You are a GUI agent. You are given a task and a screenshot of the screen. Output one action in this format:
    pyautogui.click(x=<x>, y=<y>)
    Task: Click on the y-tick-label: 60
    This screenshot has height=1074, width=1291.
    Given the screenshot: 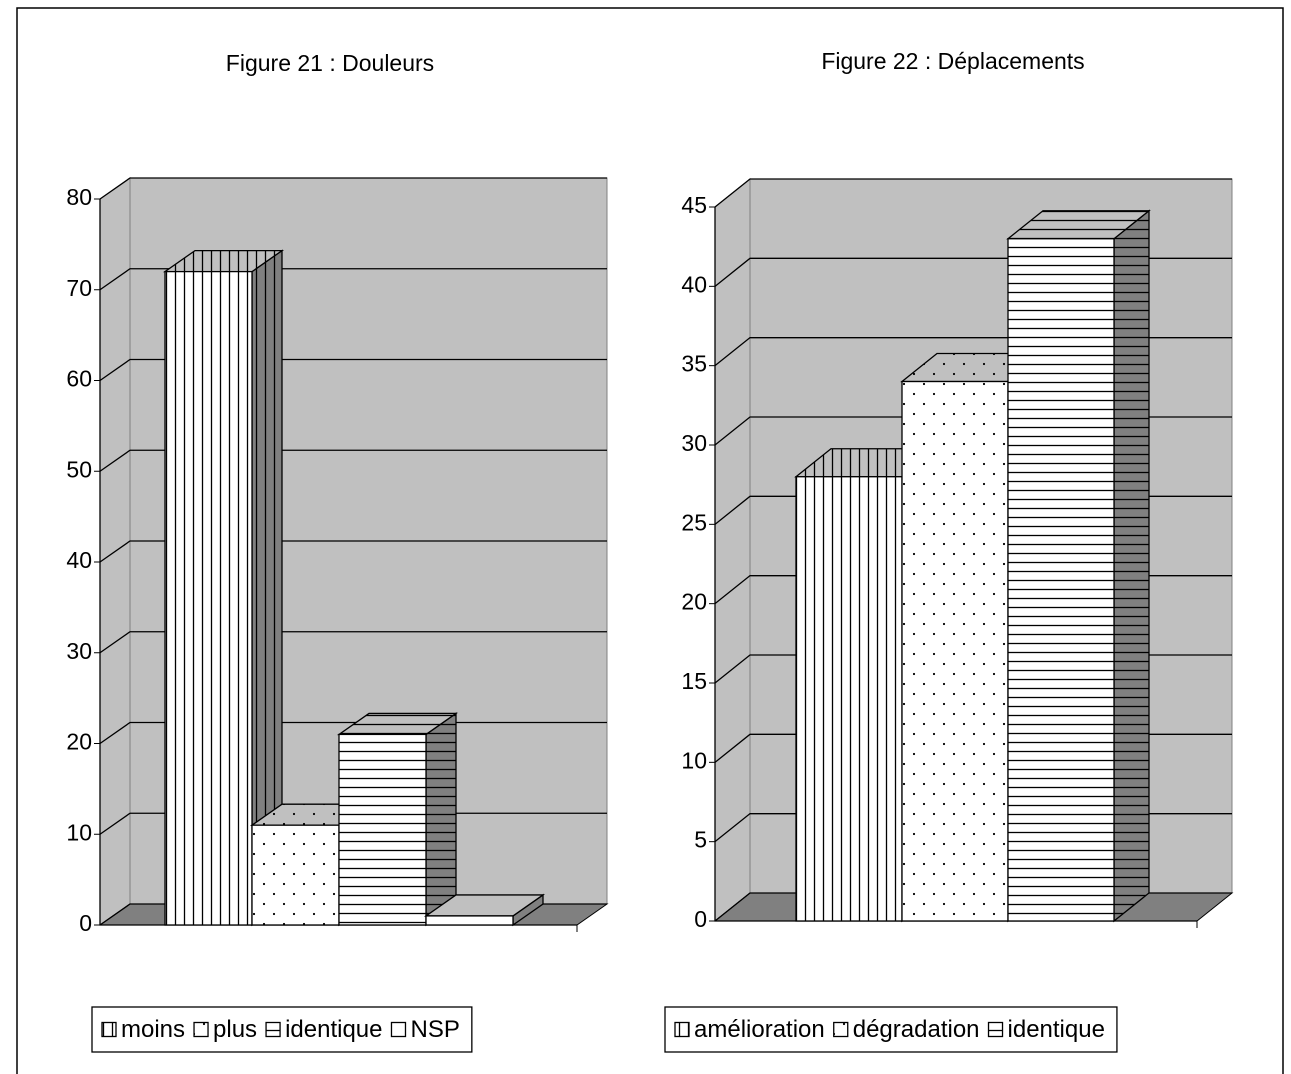 What is the action you would take?
    pyautogui.click(x=79, y=379)
    